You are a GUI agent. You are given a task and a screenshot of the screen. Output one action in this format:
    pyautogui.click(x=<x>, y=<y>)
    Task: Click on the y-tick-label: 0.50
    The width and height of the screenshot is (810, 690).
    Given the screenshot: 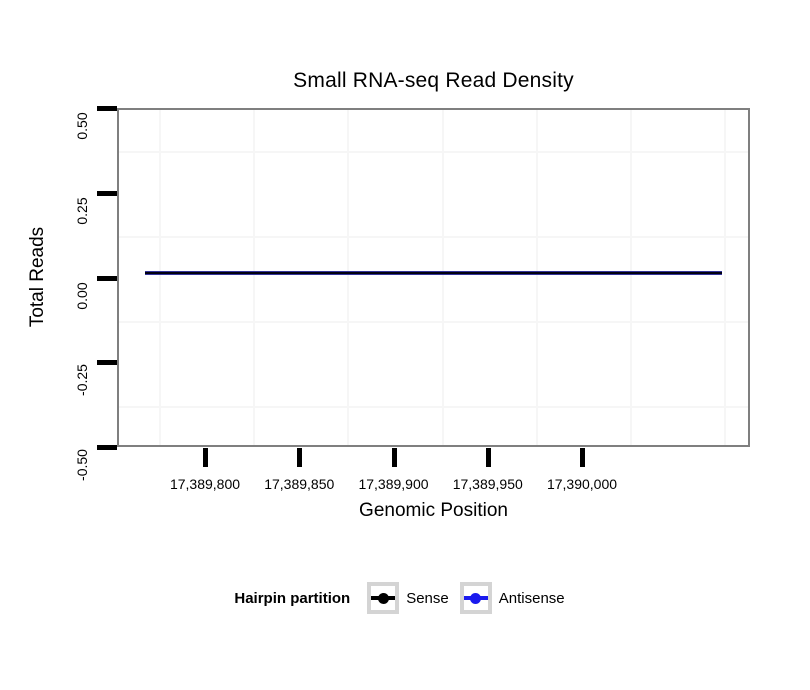 What is the action you would take?
    pyautogui.click(x=82, y=126)
    